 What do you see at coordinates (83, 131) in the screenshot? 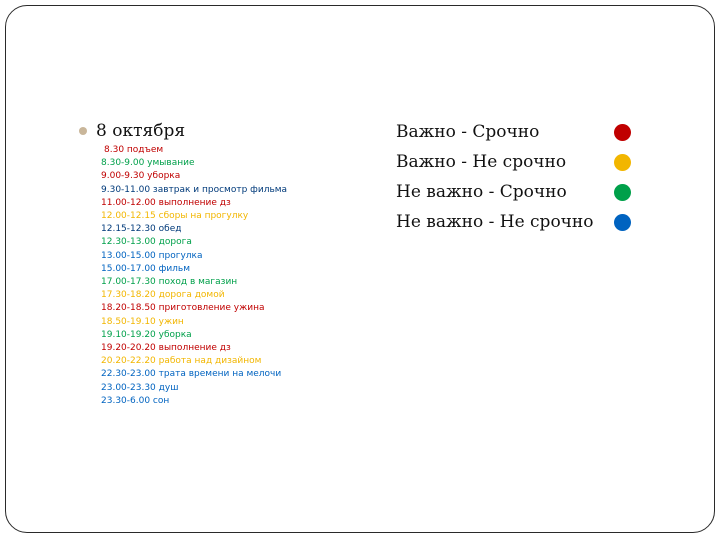
I see `bullet-icon` at bounding box center [83, 131].